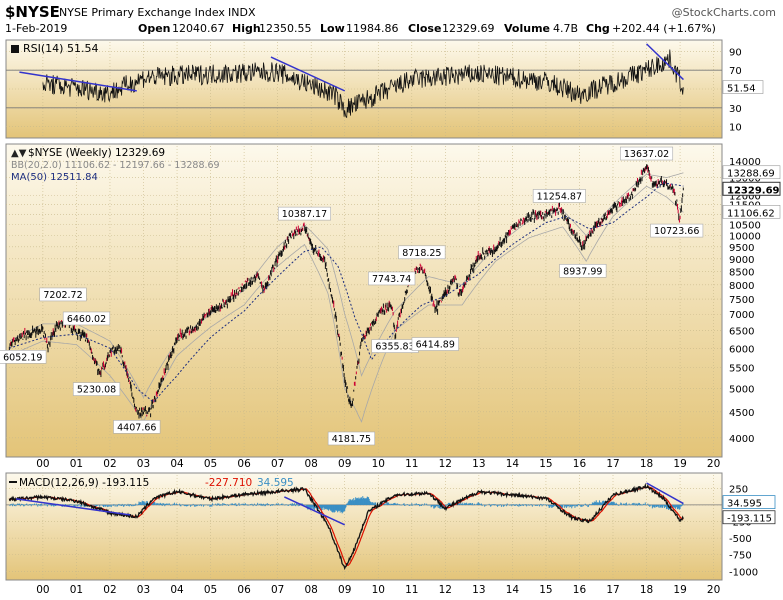 Image resolution: width=783 pixels, height=600 pixels. Describe the element at coordinates (741, 413) in the screenshot. I see `price-tick-label: 4500` at that location.